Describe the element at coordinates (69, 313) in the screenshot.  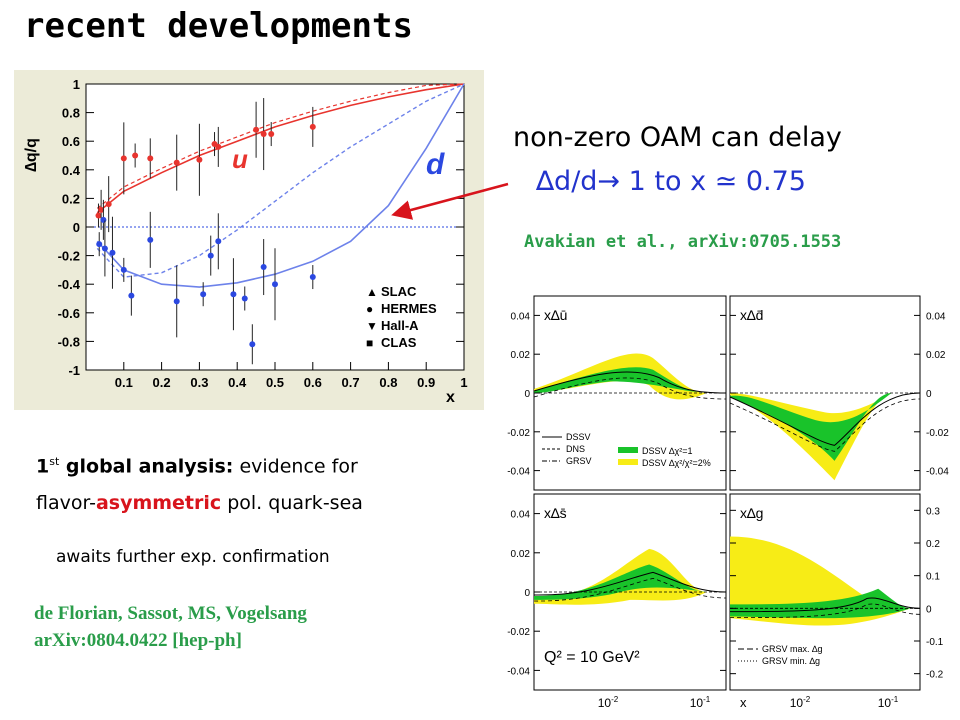
I see `y-tick-label: -0.6` at that location.